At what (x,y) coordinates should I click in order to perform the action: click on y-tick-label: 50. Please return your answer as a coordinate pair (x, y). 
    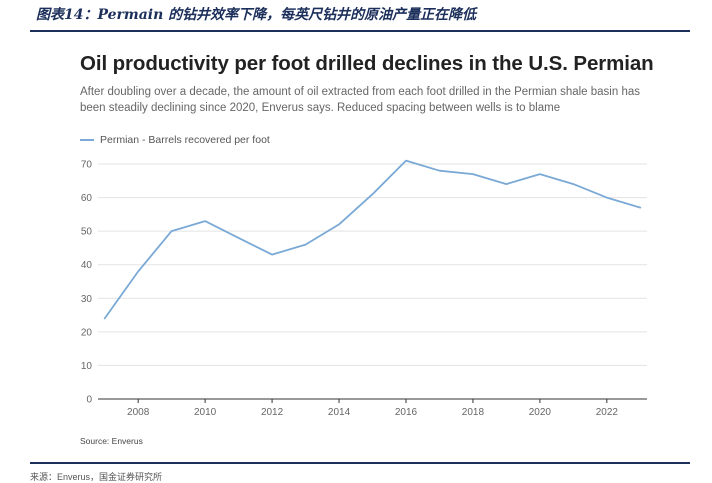
    Looking at the image, I should click on (87, 232).